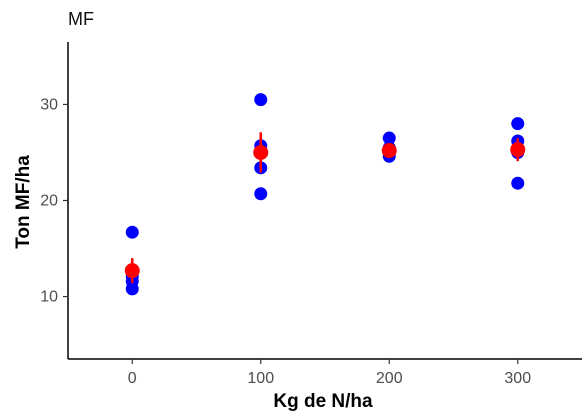  Describe the element at coordinates (49, 297) in the screenshot. I see `y-tick-label: 10` at that location.